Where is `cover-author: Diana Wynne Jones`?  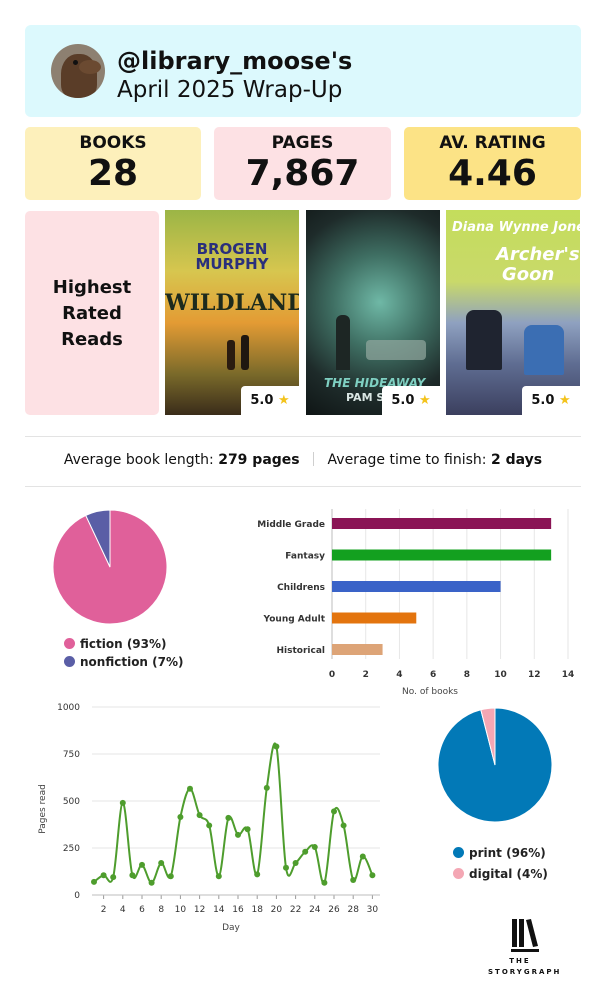
cover-author: Diana Wynne Jones is located at coordinates (516, 227).